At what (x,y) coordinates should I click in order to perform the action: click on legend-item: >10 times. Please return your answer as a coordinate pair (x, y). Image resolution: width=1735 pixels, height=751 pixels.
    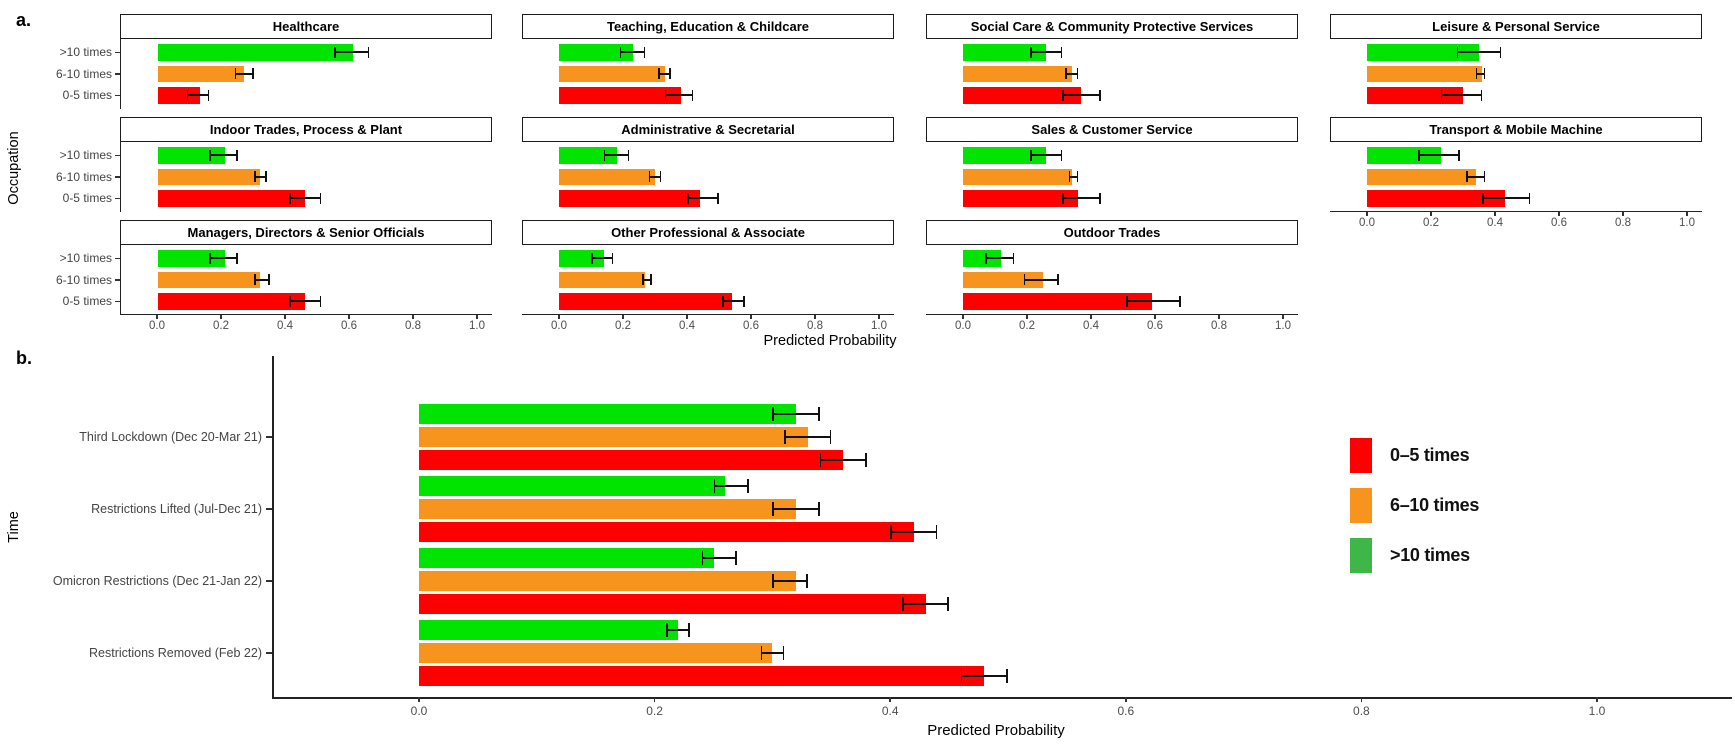
    Looking at the image, I should click on (1414, 555).